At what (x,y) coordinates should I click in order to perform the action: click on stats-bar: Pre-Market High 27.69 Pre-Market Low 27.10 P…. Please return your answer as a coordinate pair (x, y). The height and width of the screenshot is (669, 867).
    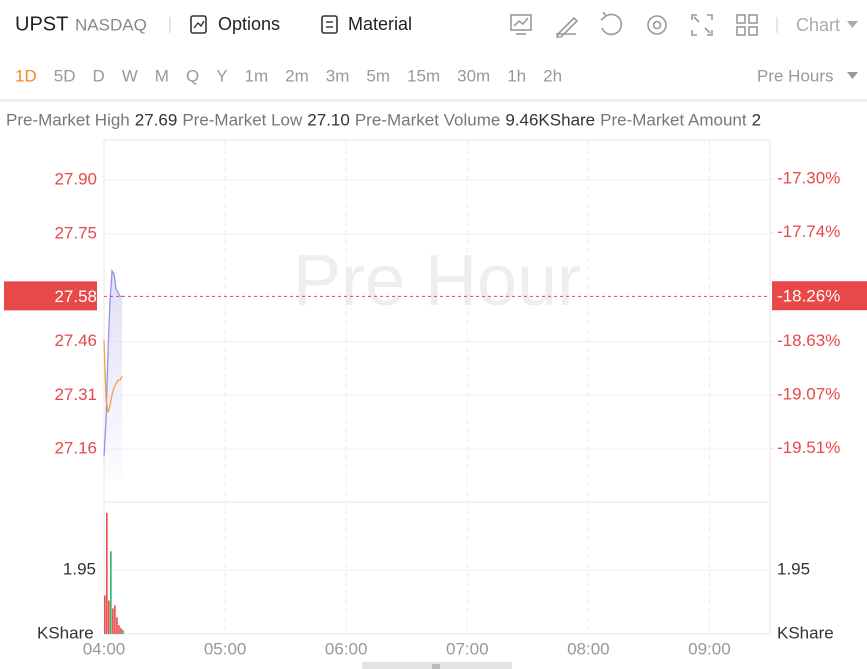
    Looking at the image, I should click on (383, 119).